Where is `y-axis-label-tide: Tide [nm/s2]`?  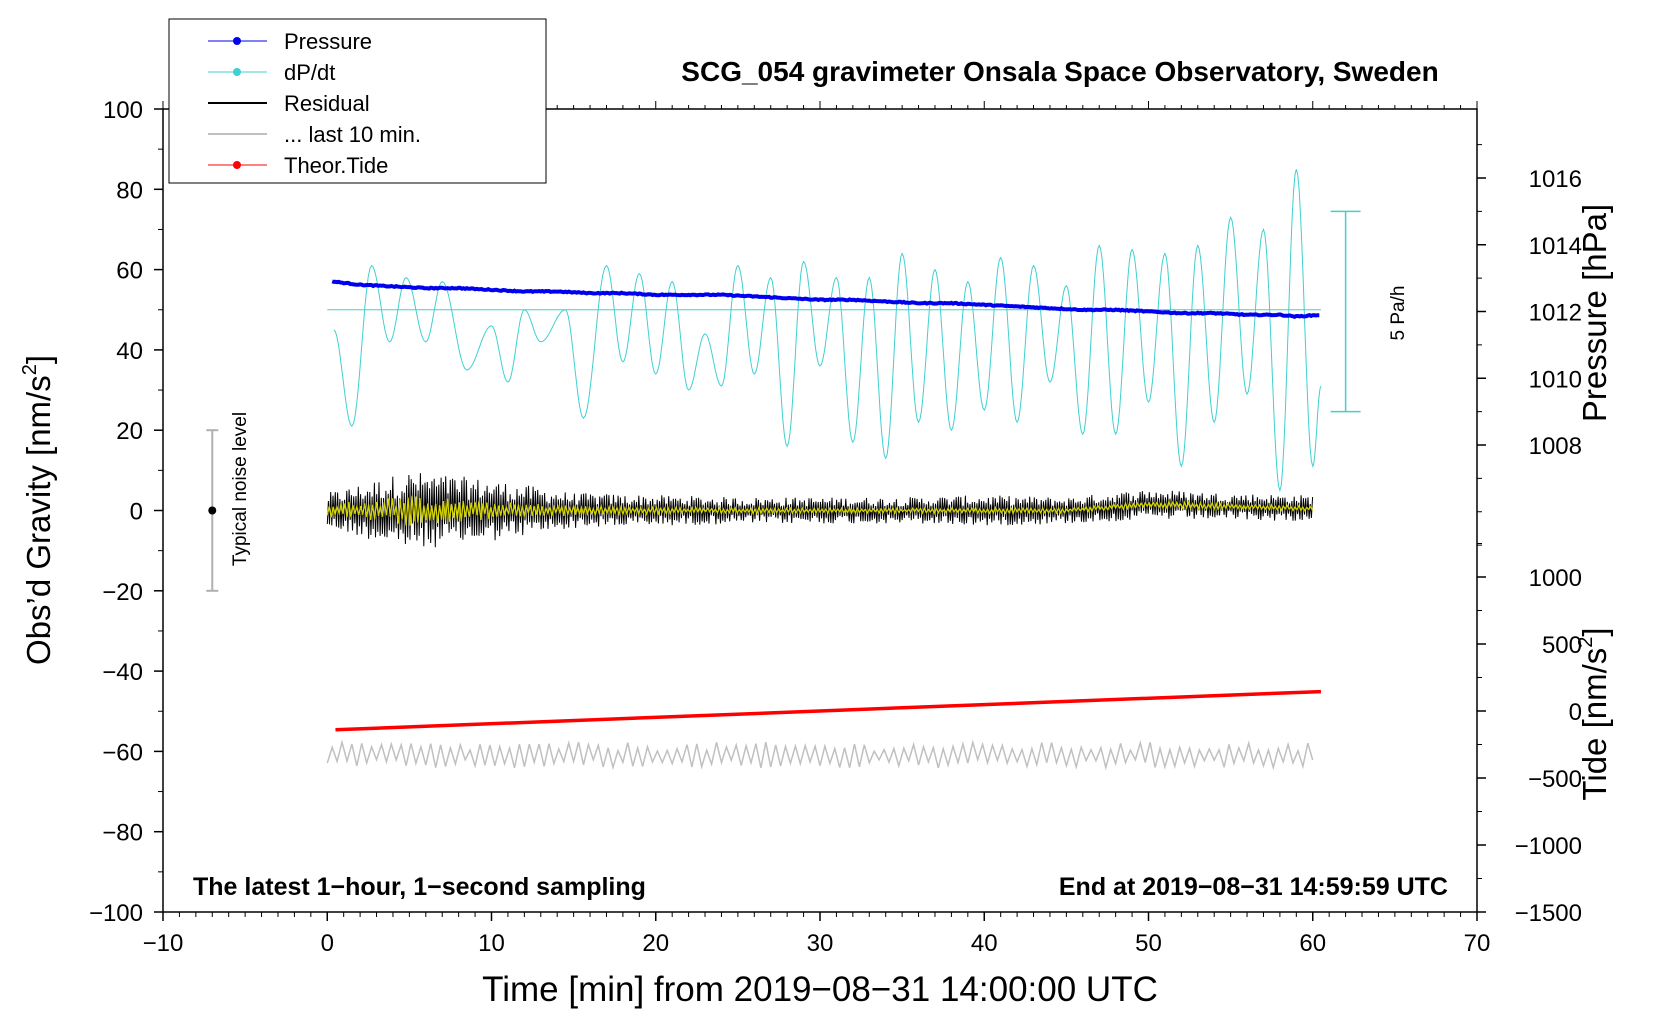 y-axis-label-tide: Tide [nm/s2] is located at coordinates (1594, 713).